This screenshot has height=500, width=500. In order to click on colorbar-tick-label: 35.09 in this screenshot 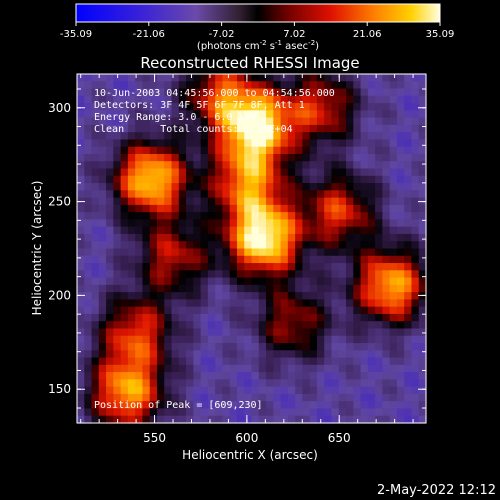, I will do `click(440, 34)`.